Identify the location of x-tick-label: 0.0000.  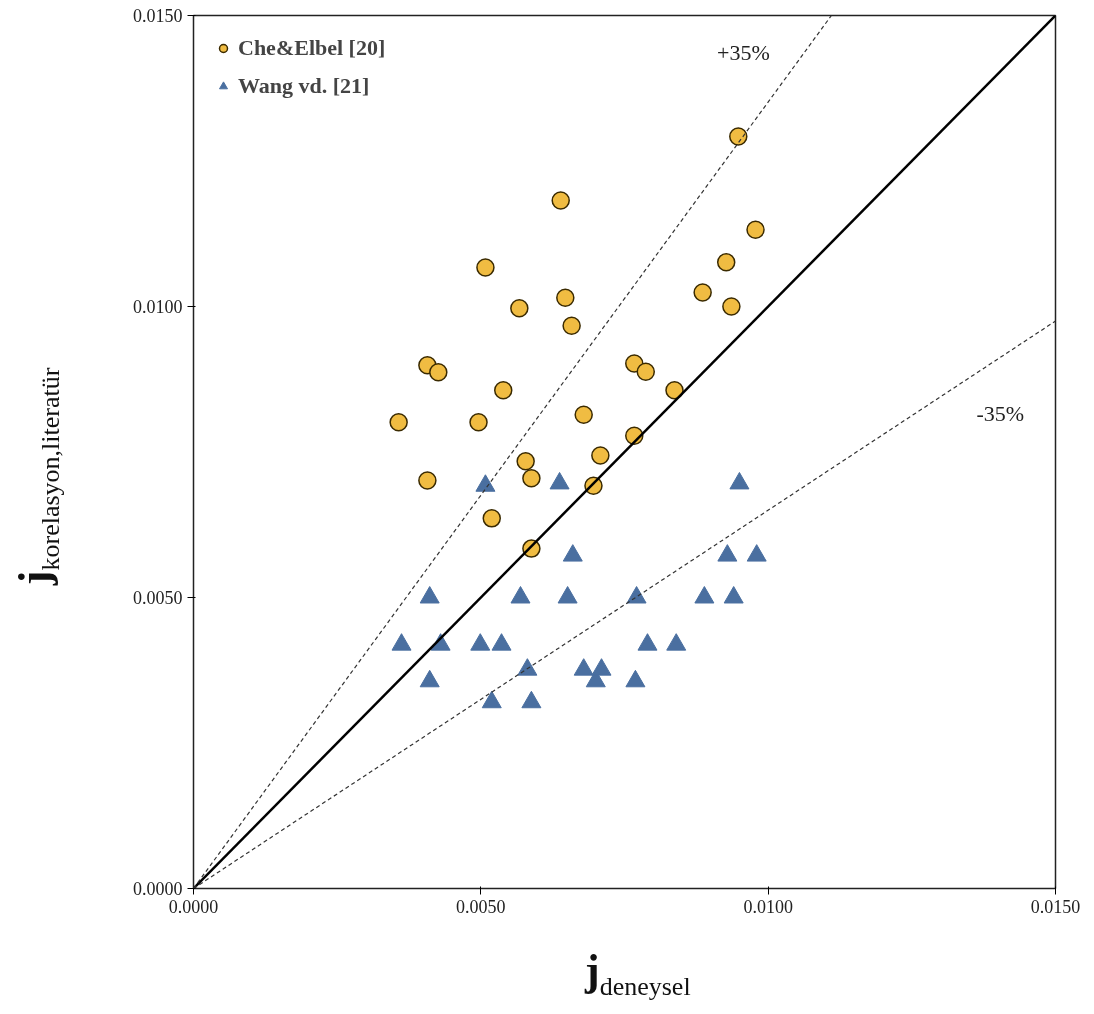
(193, 906).